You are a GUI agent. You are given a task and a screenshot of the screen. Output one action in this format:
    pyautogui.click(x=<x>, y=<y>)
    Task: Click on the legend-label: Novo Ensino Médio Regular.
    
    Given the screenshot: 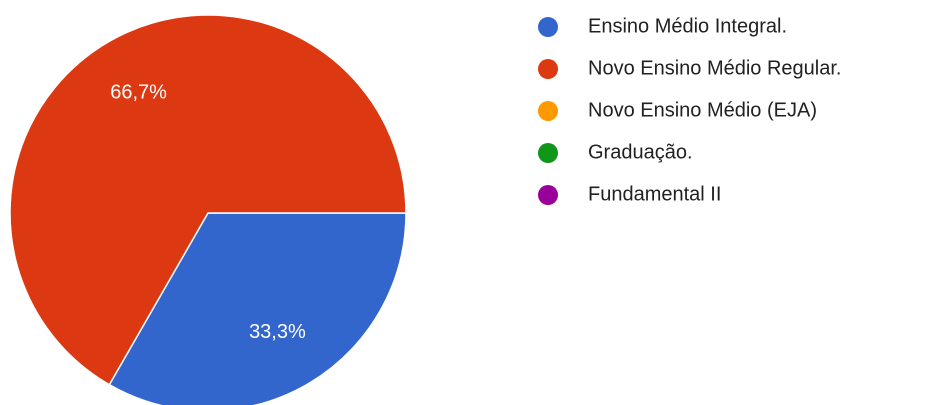 What is the action you would take?
    pyautogui.click(x=714, y=68)
    